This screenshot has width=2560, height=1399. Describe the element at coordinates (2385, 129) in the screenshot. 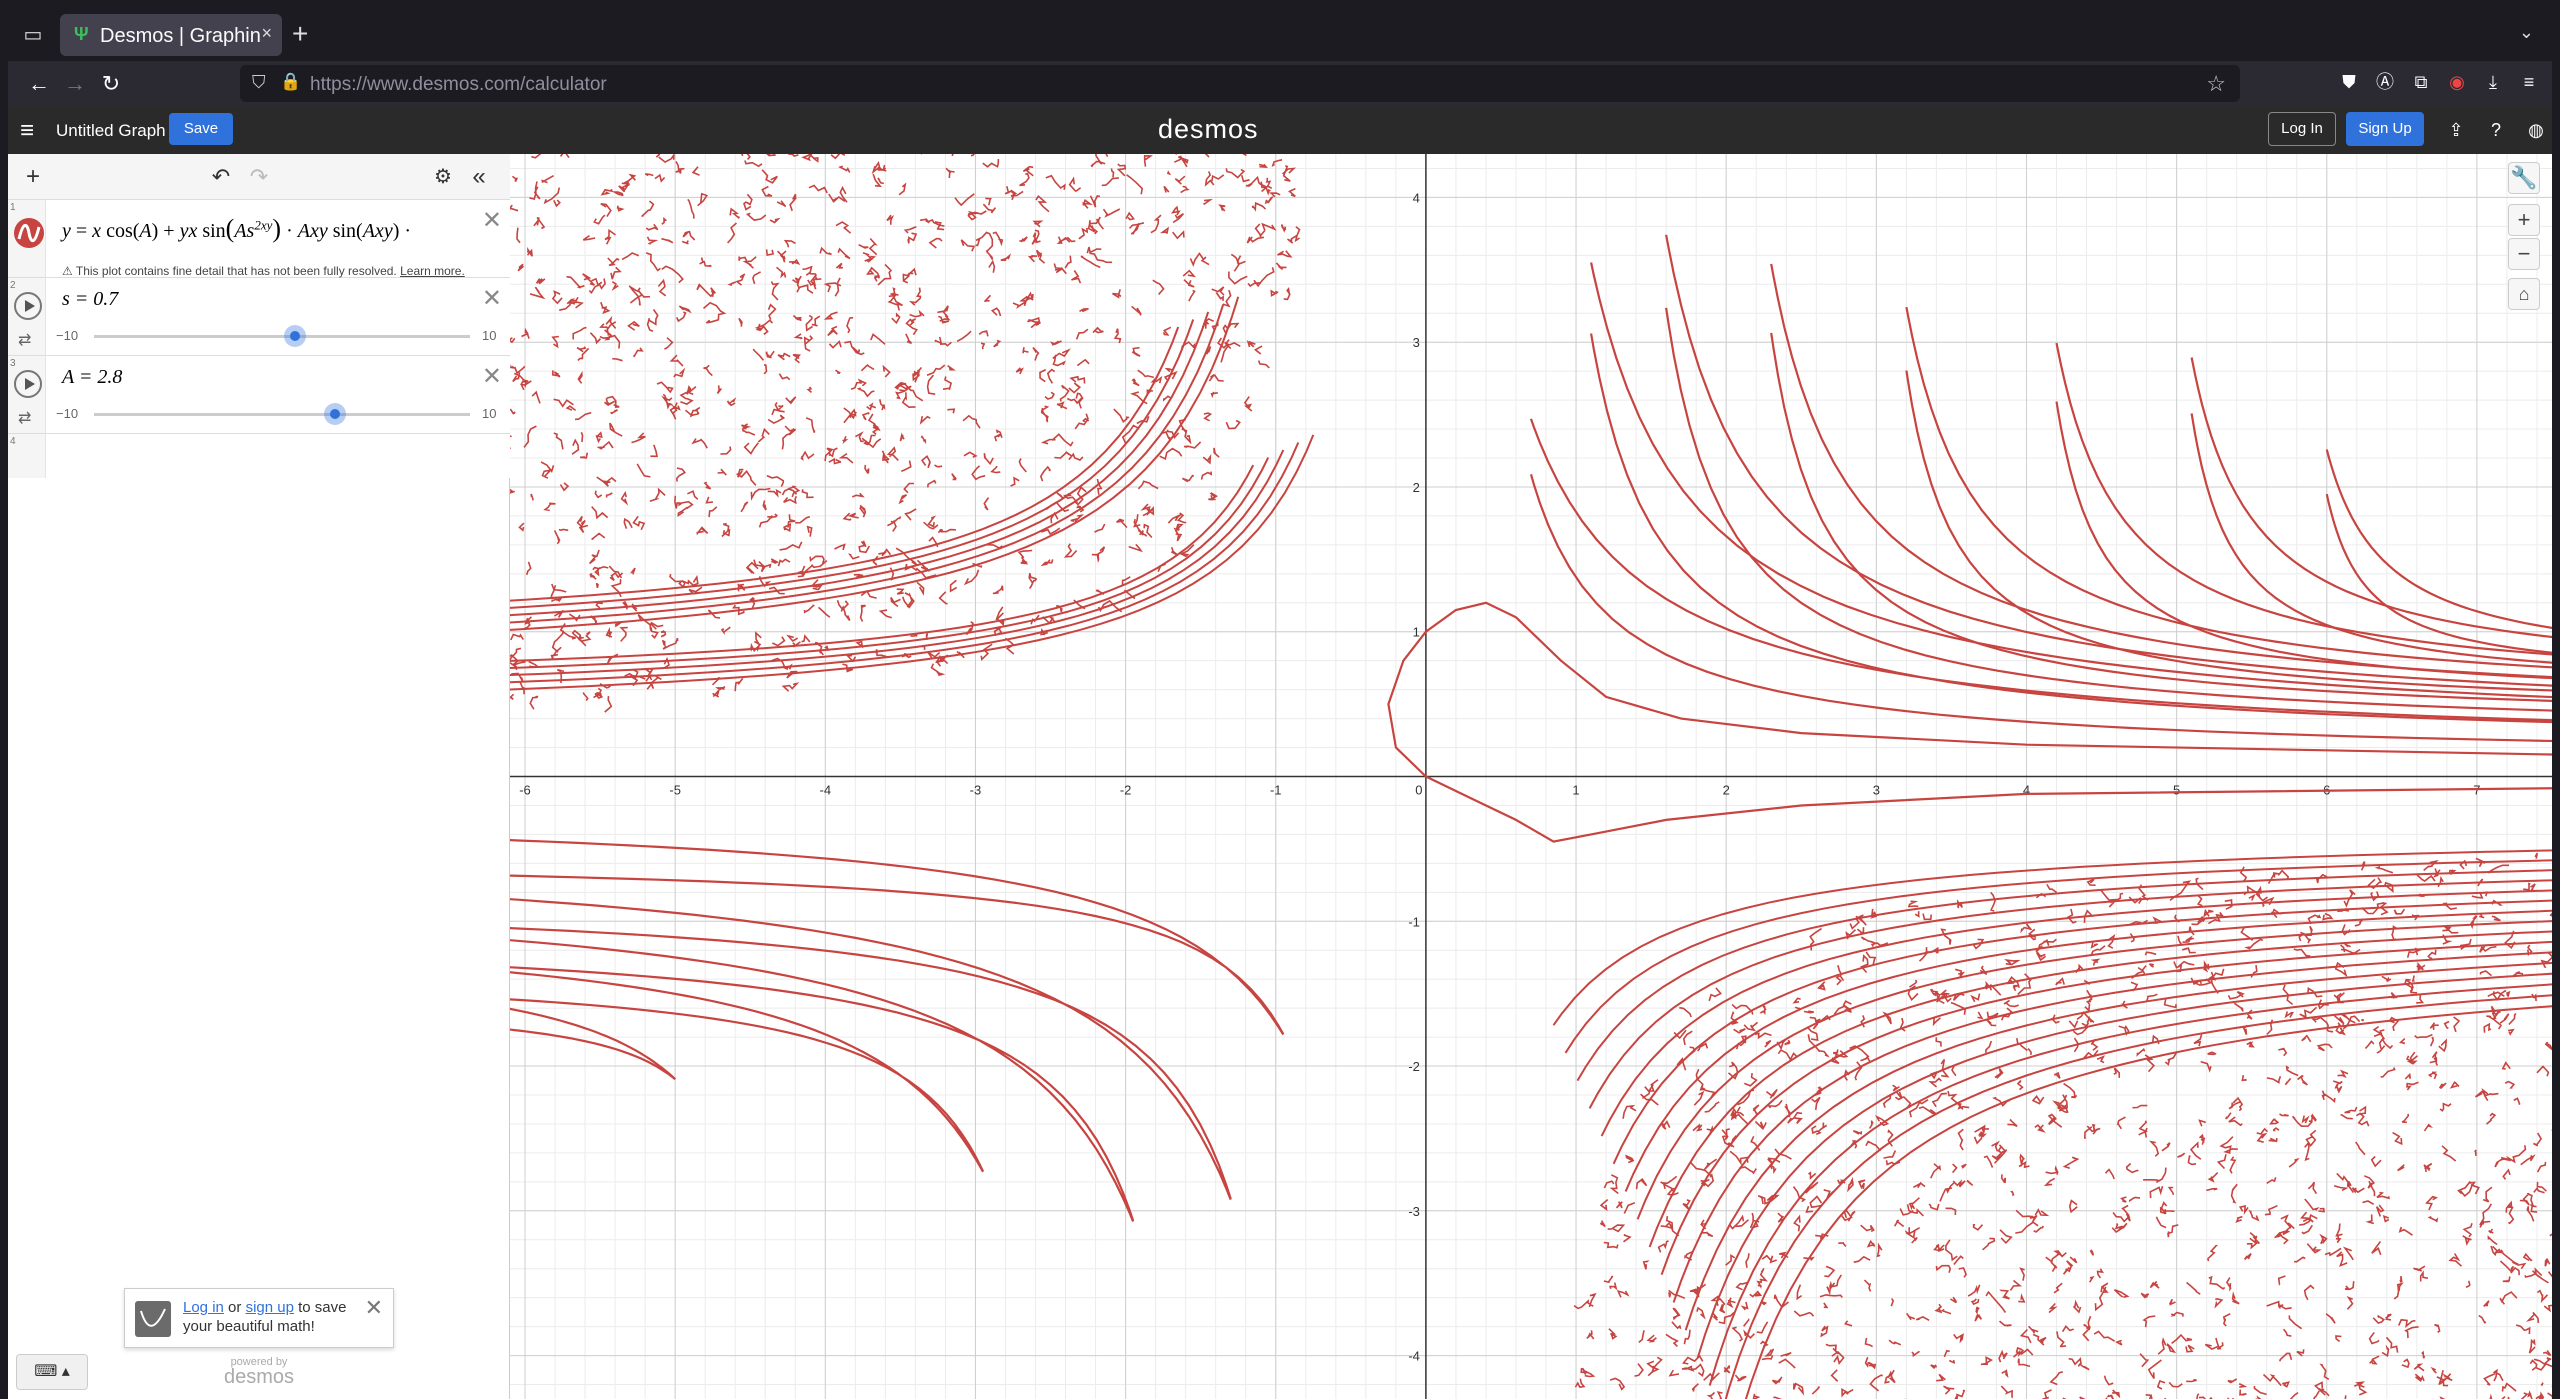

I see `signup-button: Sign Up` at that location.